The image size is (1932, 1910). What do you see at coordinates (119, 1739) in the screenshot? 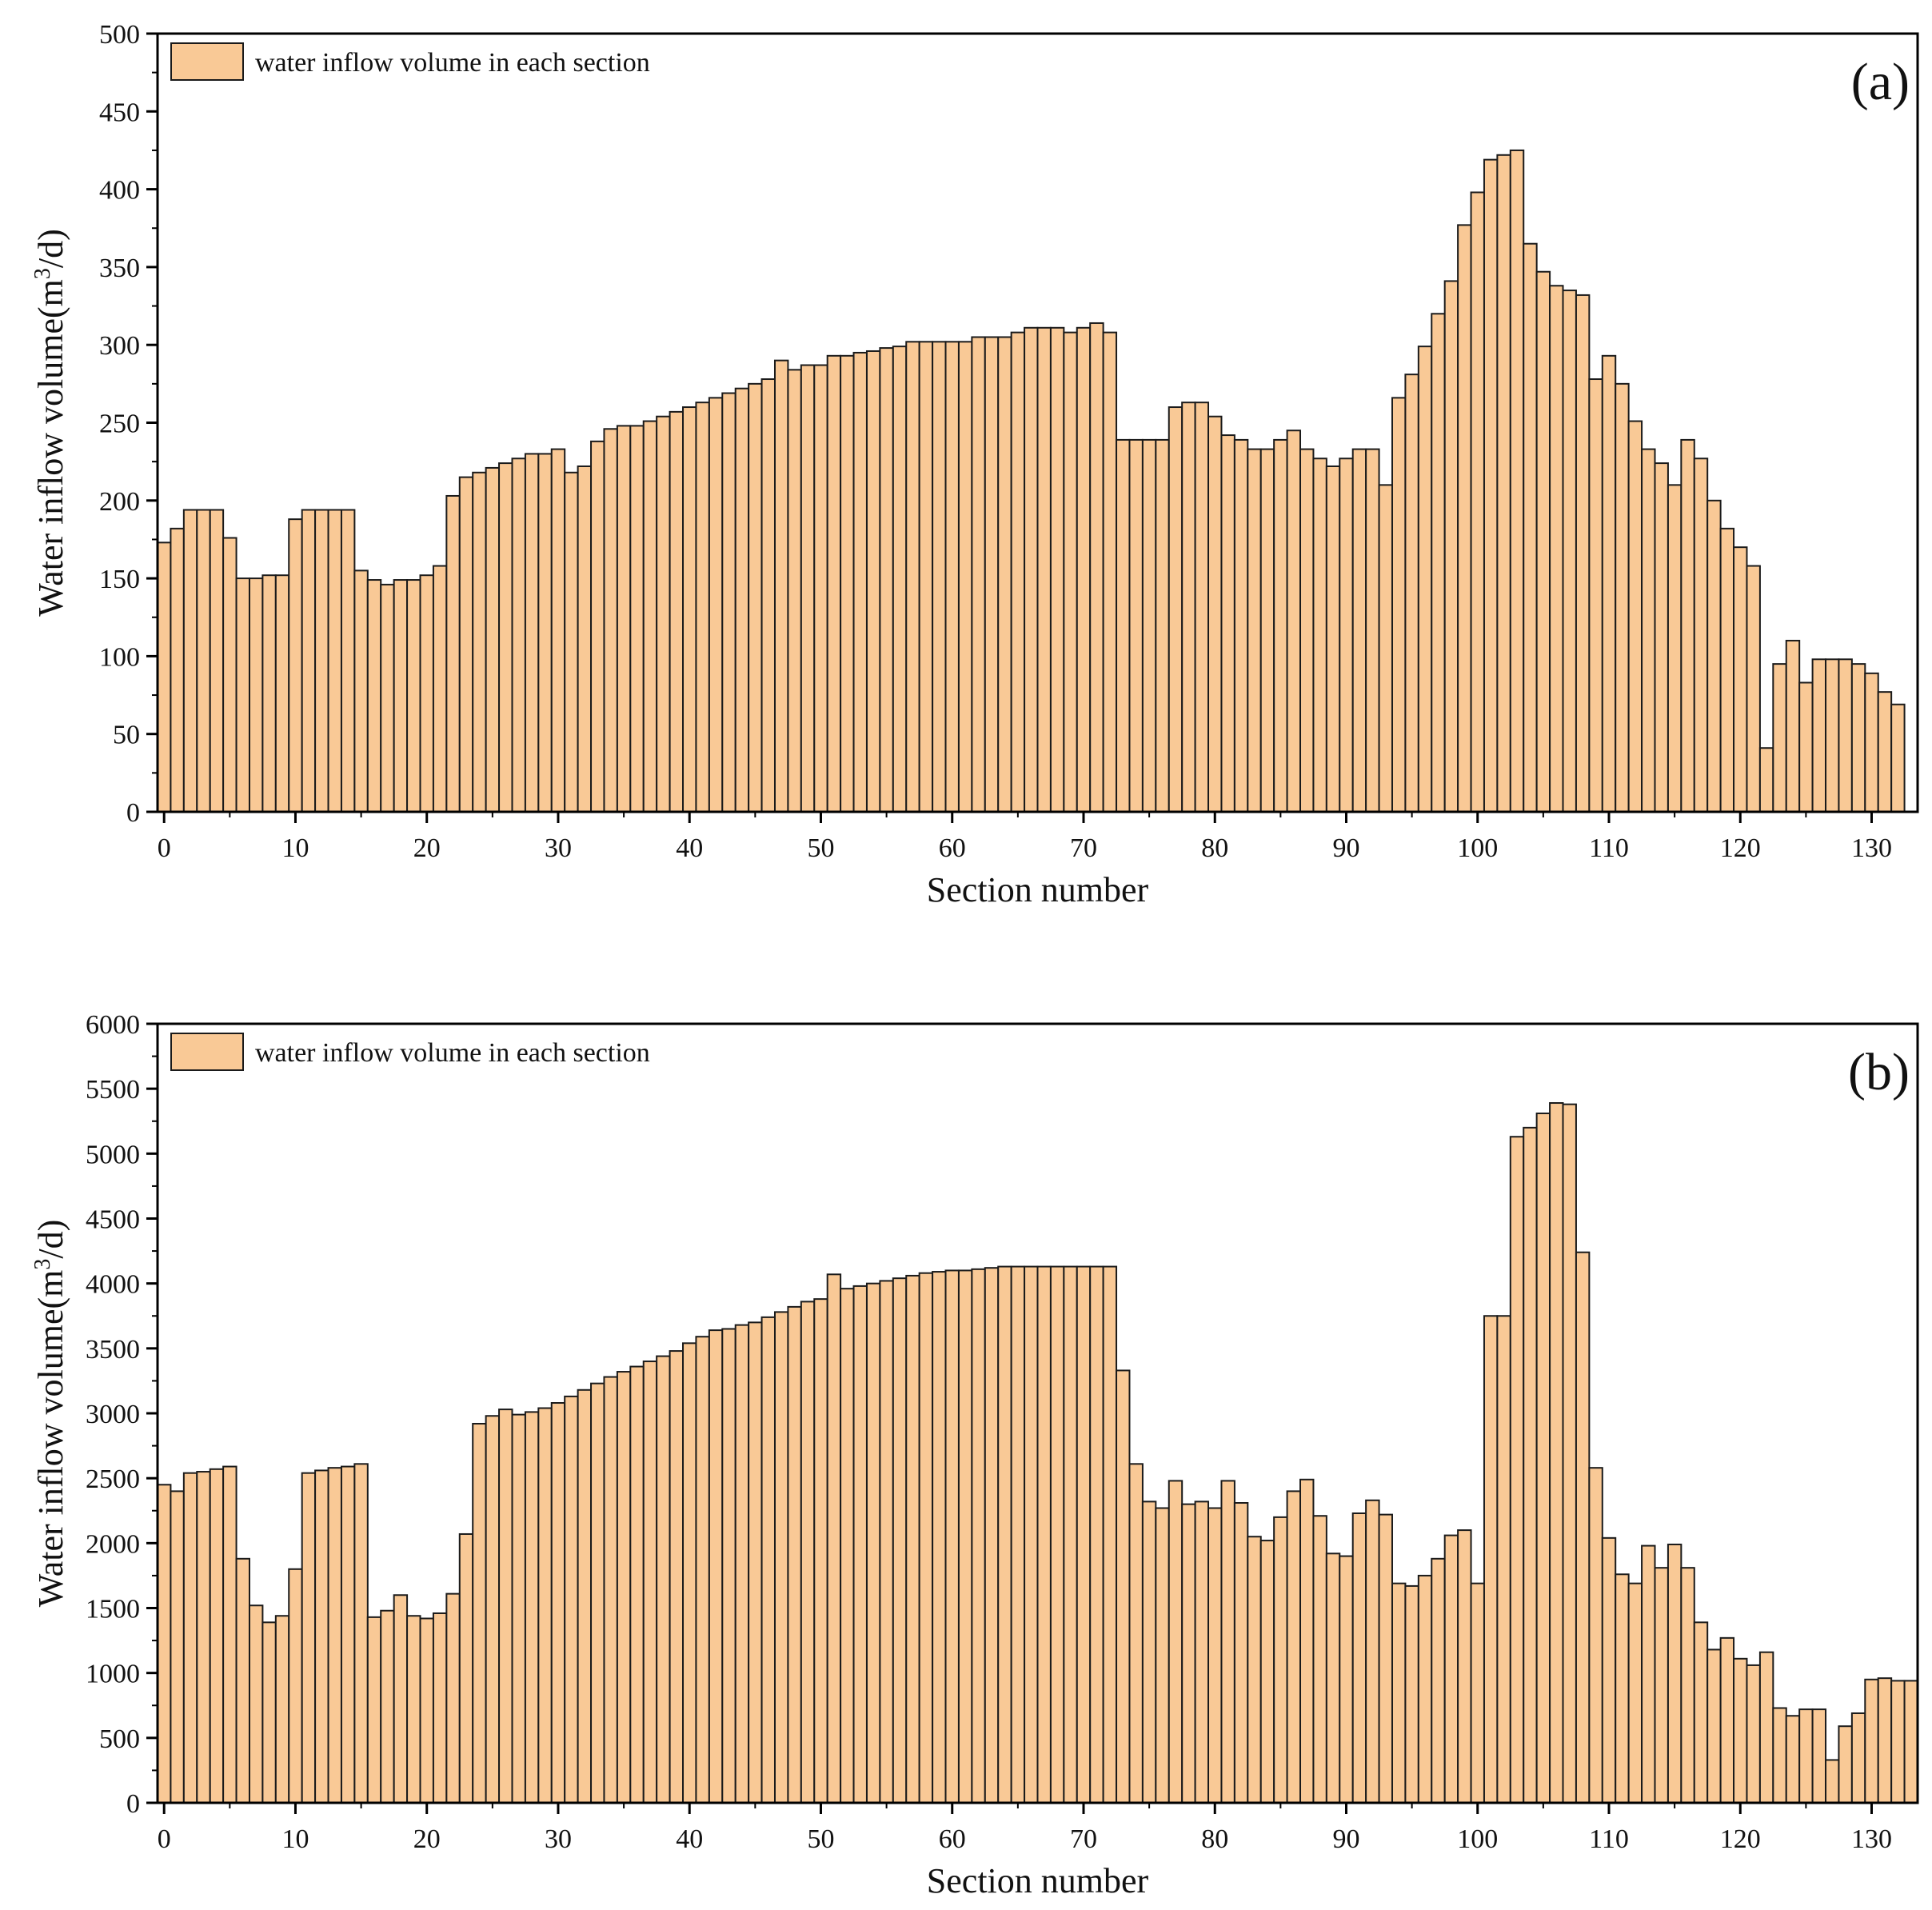
I see `y-tick-label: 500` at bounding box center [119, 1739].